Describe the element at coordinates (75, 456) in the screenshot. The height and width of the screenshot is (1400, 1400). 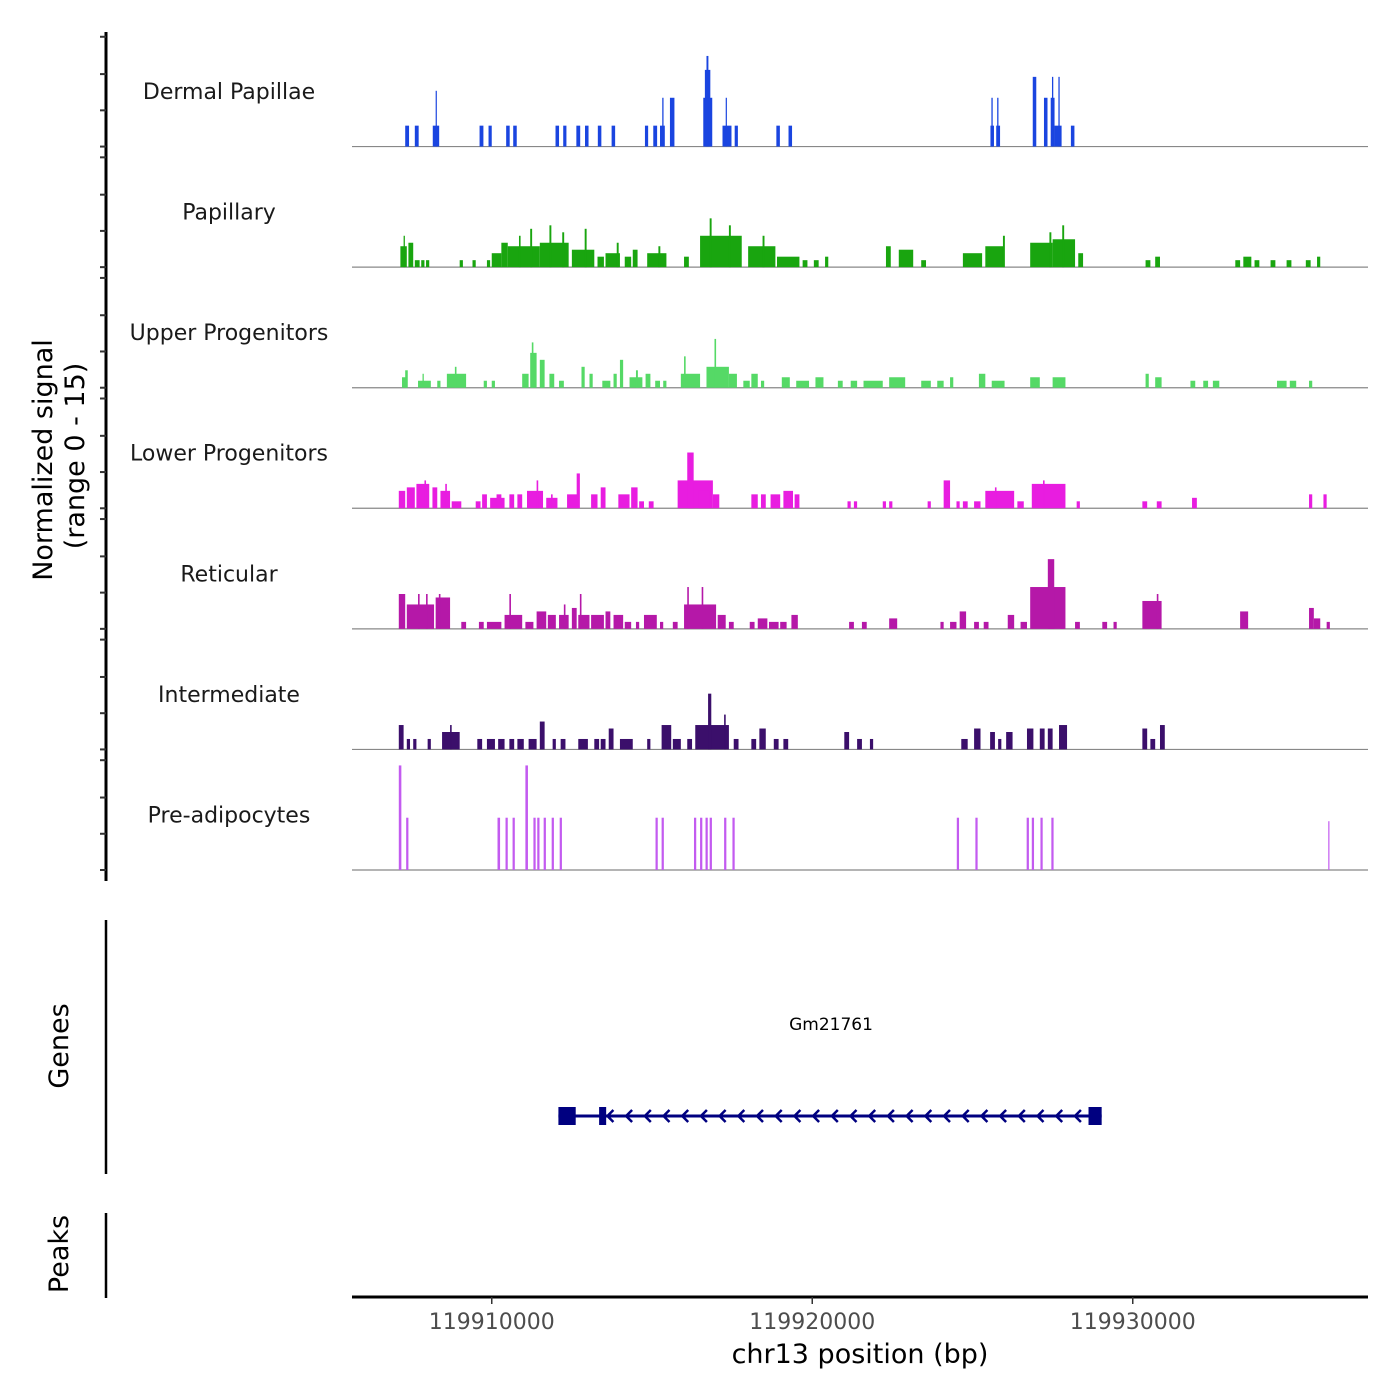
I see `y-axis-title-line2: (range 0 - 15)` at that location.